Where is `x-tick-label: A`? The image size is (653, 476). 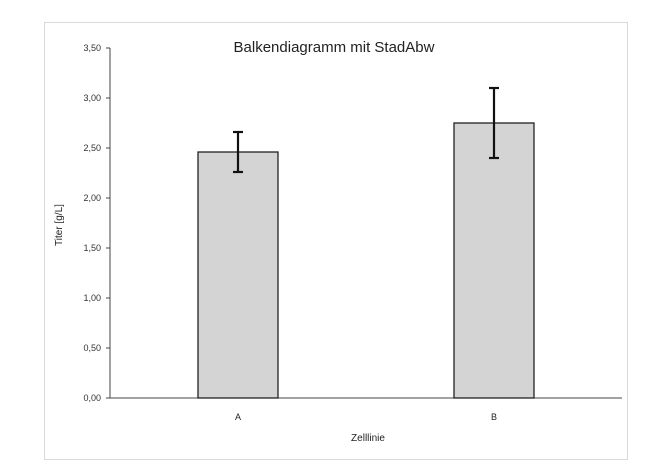 x-tick-label: A is located at coordinates (238, 417).